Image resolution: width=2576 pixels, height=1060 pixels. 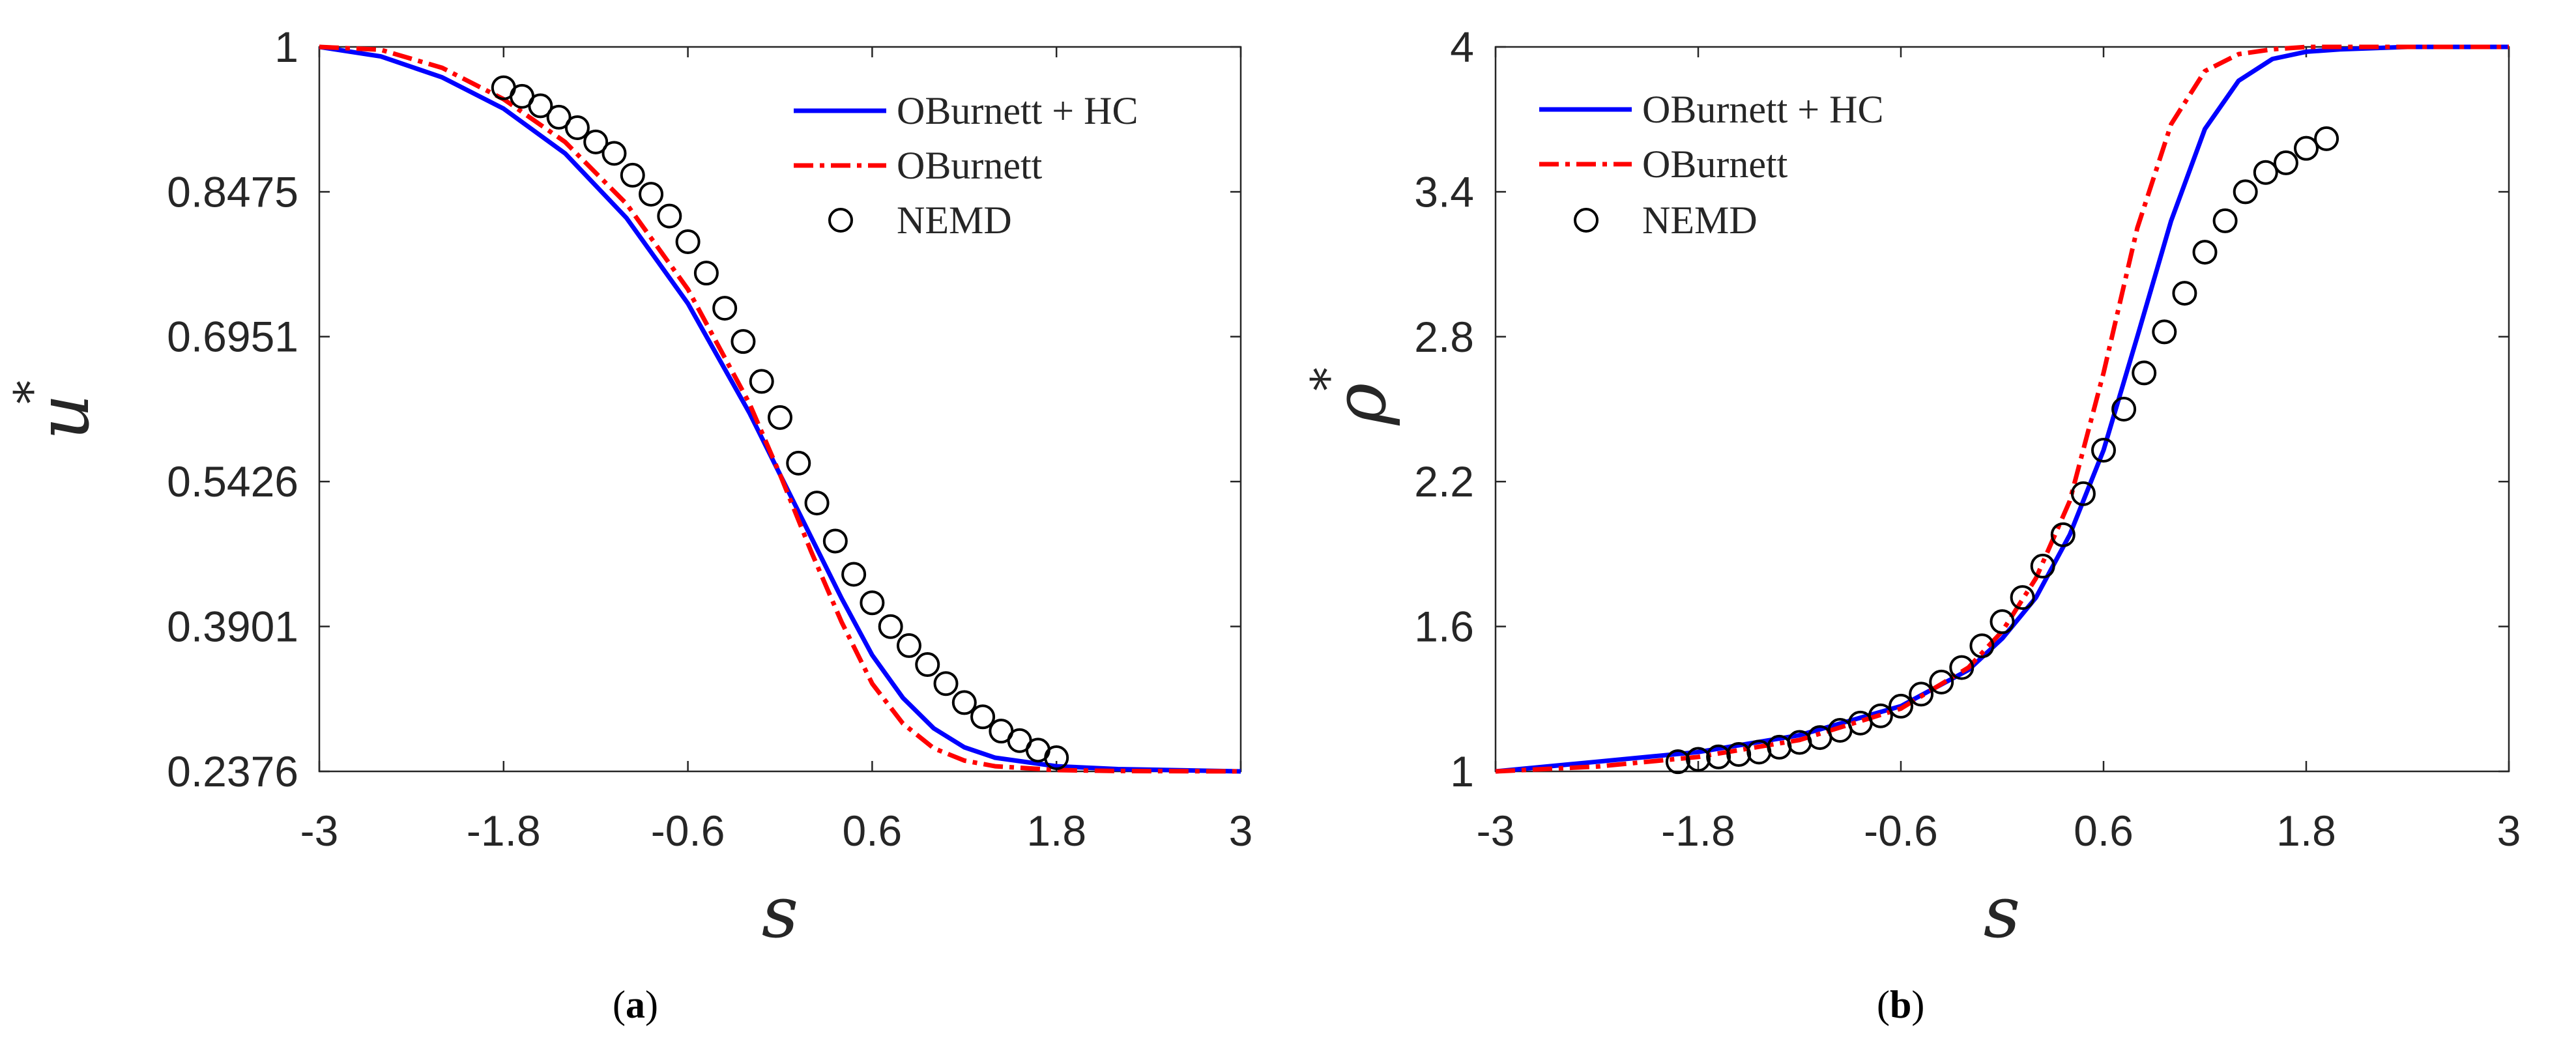 What do you see at coordinates (1352, 396) in the screenshot?
I see `y-axis-label-b: ρ *` at bounding box center [1352, 396].